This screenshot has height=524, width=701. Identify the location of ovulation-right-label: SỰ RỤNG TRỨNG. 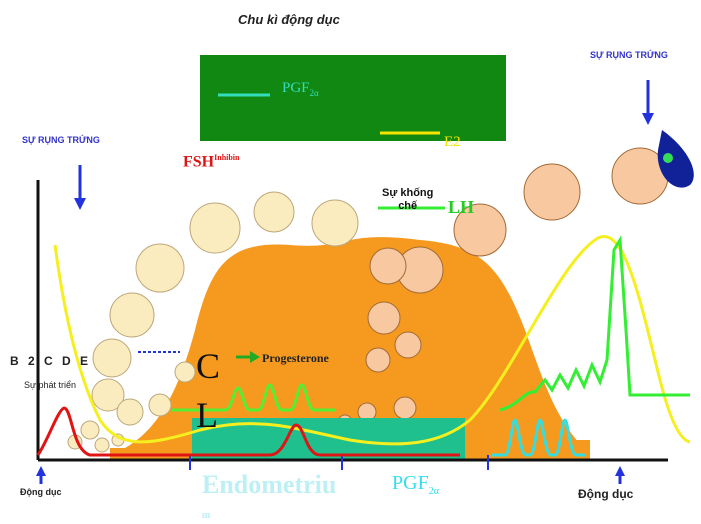
(629, 55).